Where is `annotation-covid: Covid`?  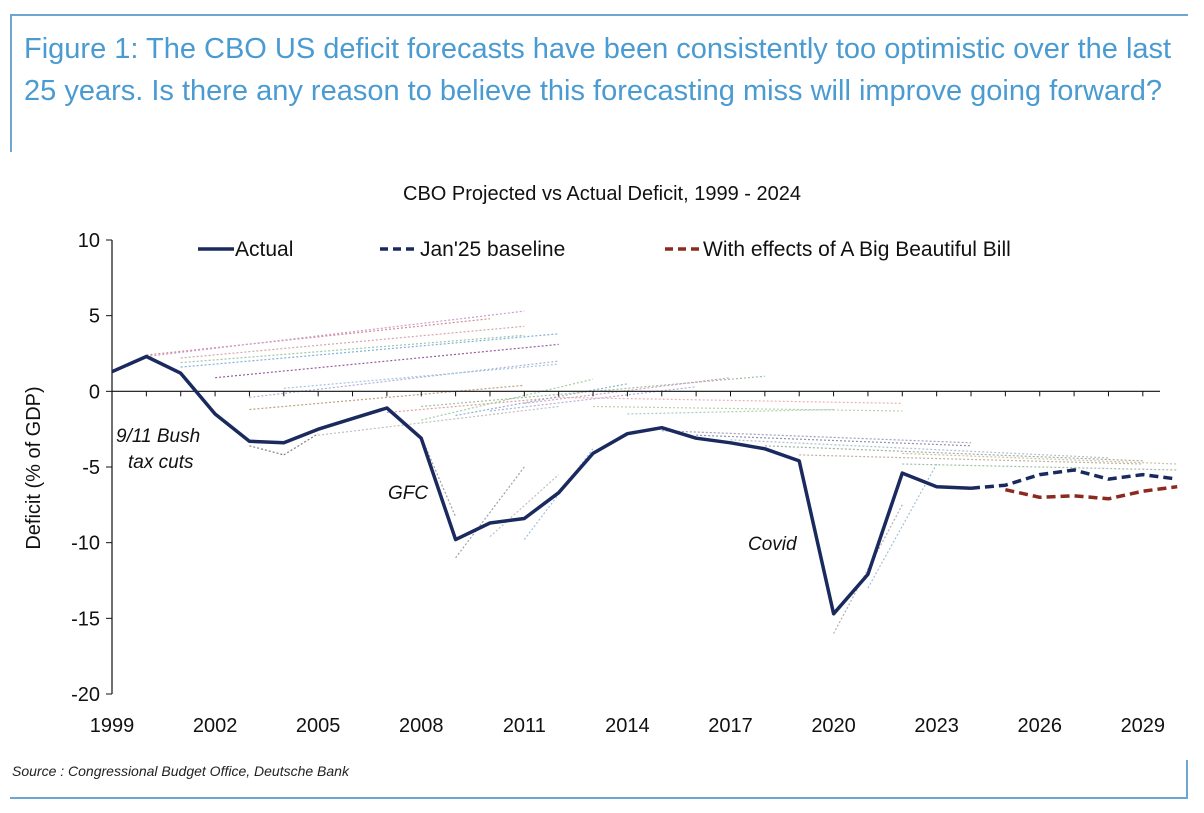
annotation-covid: Covid is located at coordinates (773, 544).